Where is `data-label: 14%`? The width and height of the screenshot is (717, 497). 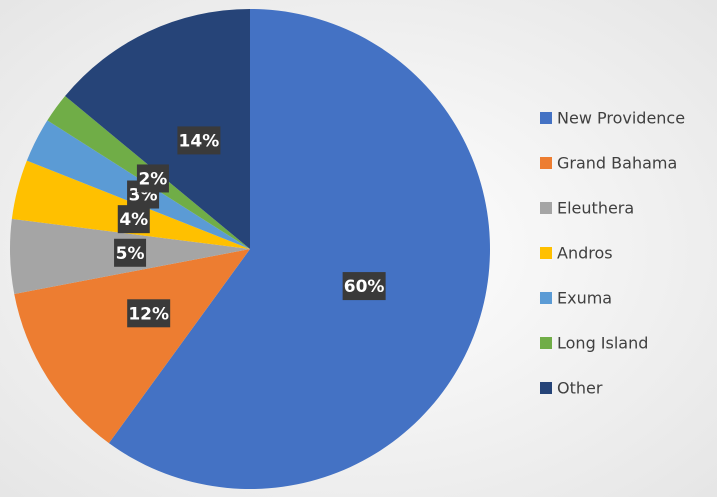
data-label: 14% is located at coordinates (199, 141).